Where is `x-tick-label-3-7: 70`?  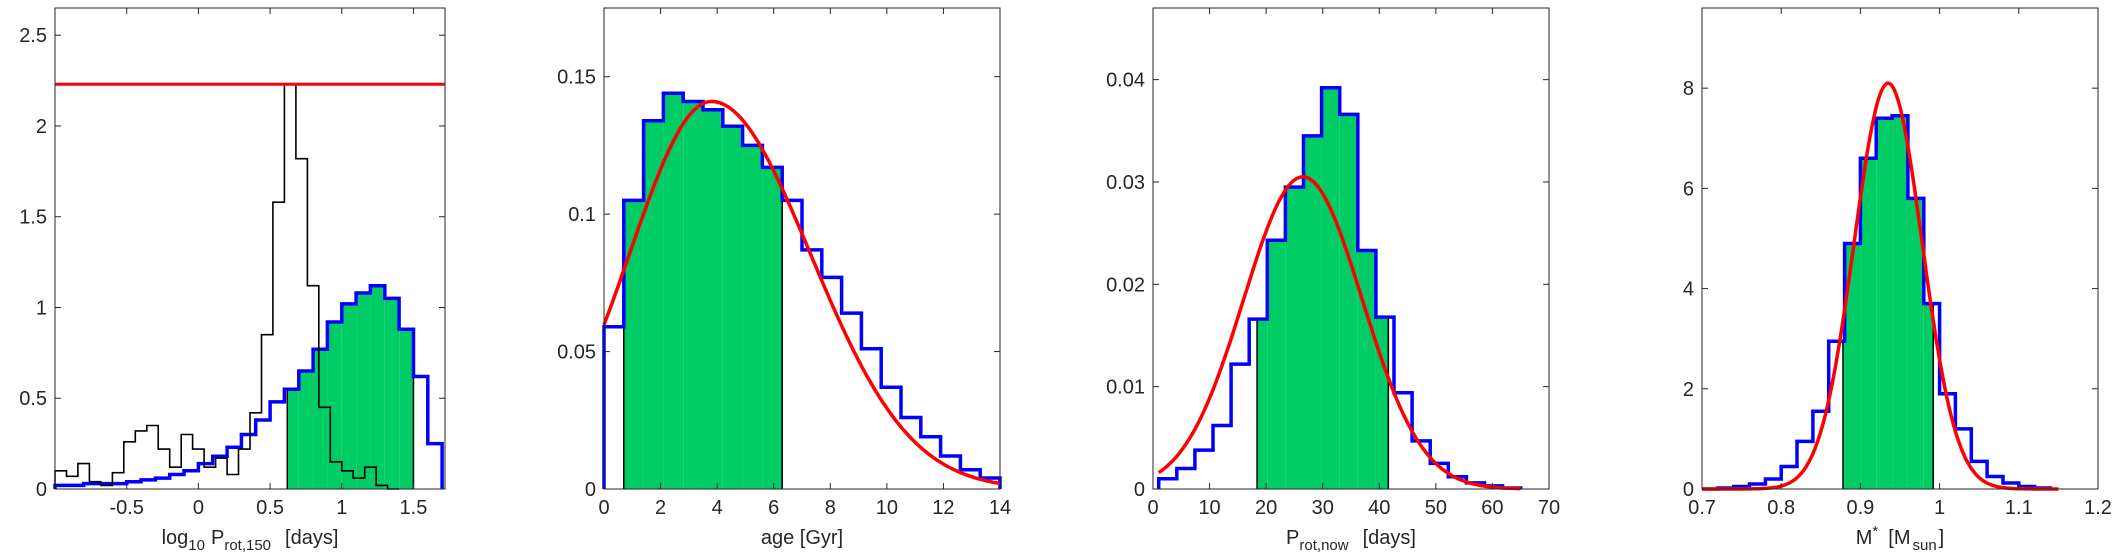
x-tick-label-3-7: 70 is located at coordinates (1549, 508).